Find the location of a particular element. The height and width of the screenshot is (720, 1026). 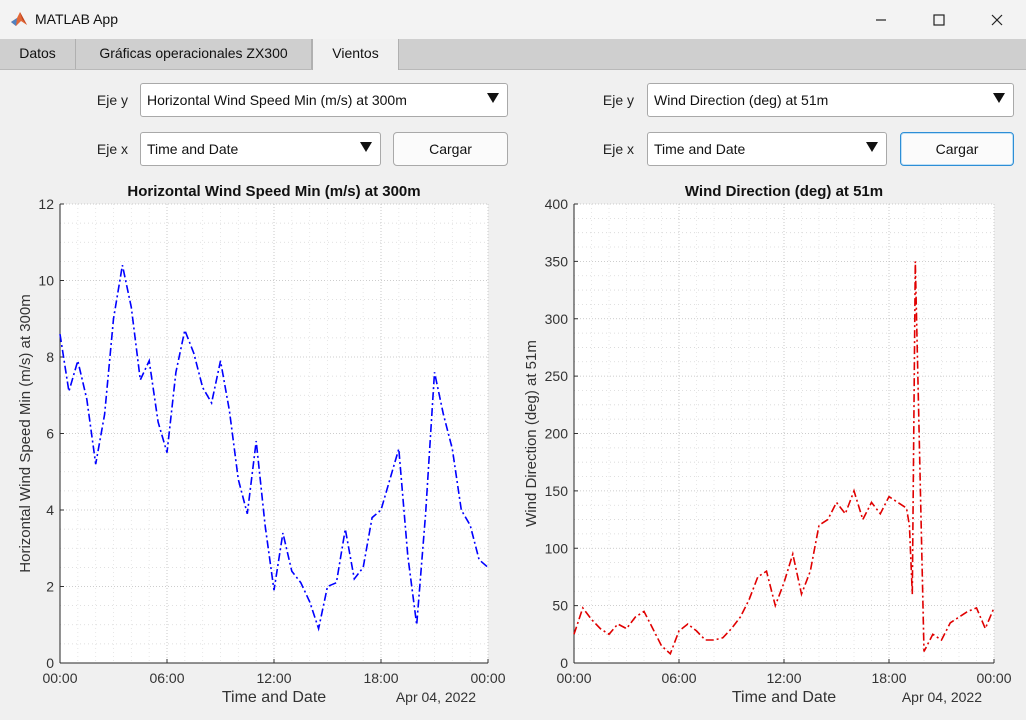

minimize-button is located at coordinates (881, 19).